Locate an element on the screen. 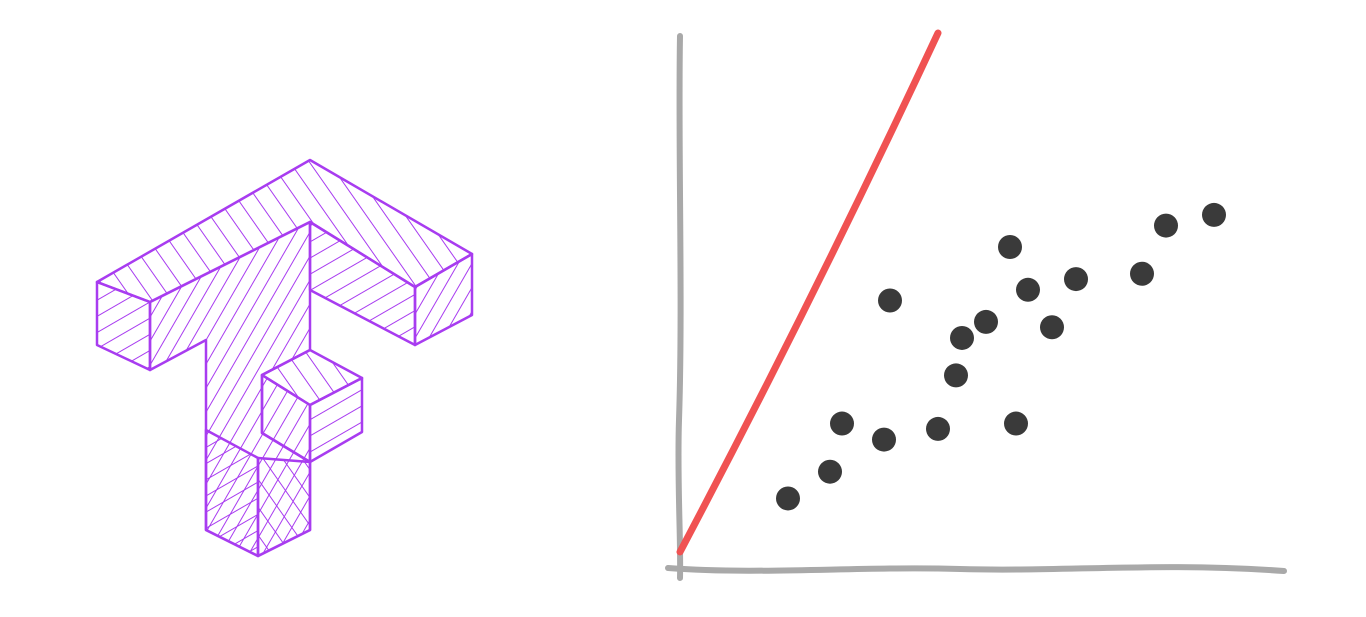 The width and height of the screenshot is (1366, 617). x-axis is located at coordinates (976, 569).